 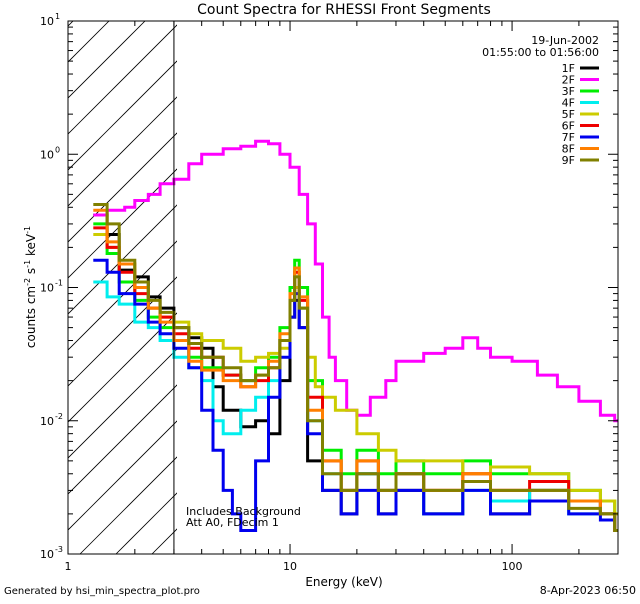 What do you see at coordinates (512, 566) in the screenshot?
I see `x-tick-label: 100` at bounding box center [512, 566].